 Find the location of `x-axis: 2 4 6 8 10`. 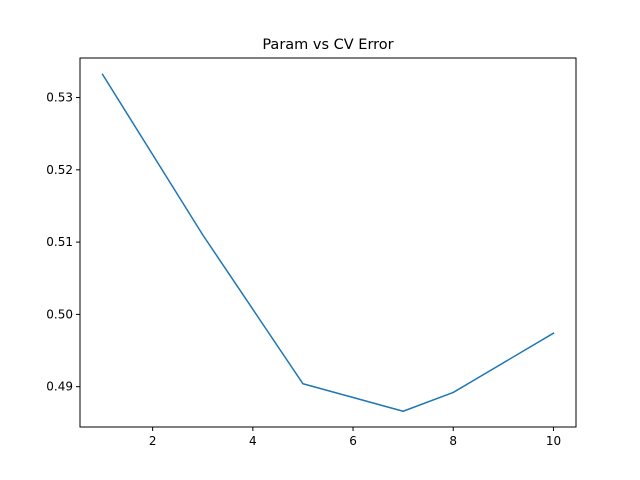

x-axis: 2 4 6 8 10 is located at coordinates (355, 437).